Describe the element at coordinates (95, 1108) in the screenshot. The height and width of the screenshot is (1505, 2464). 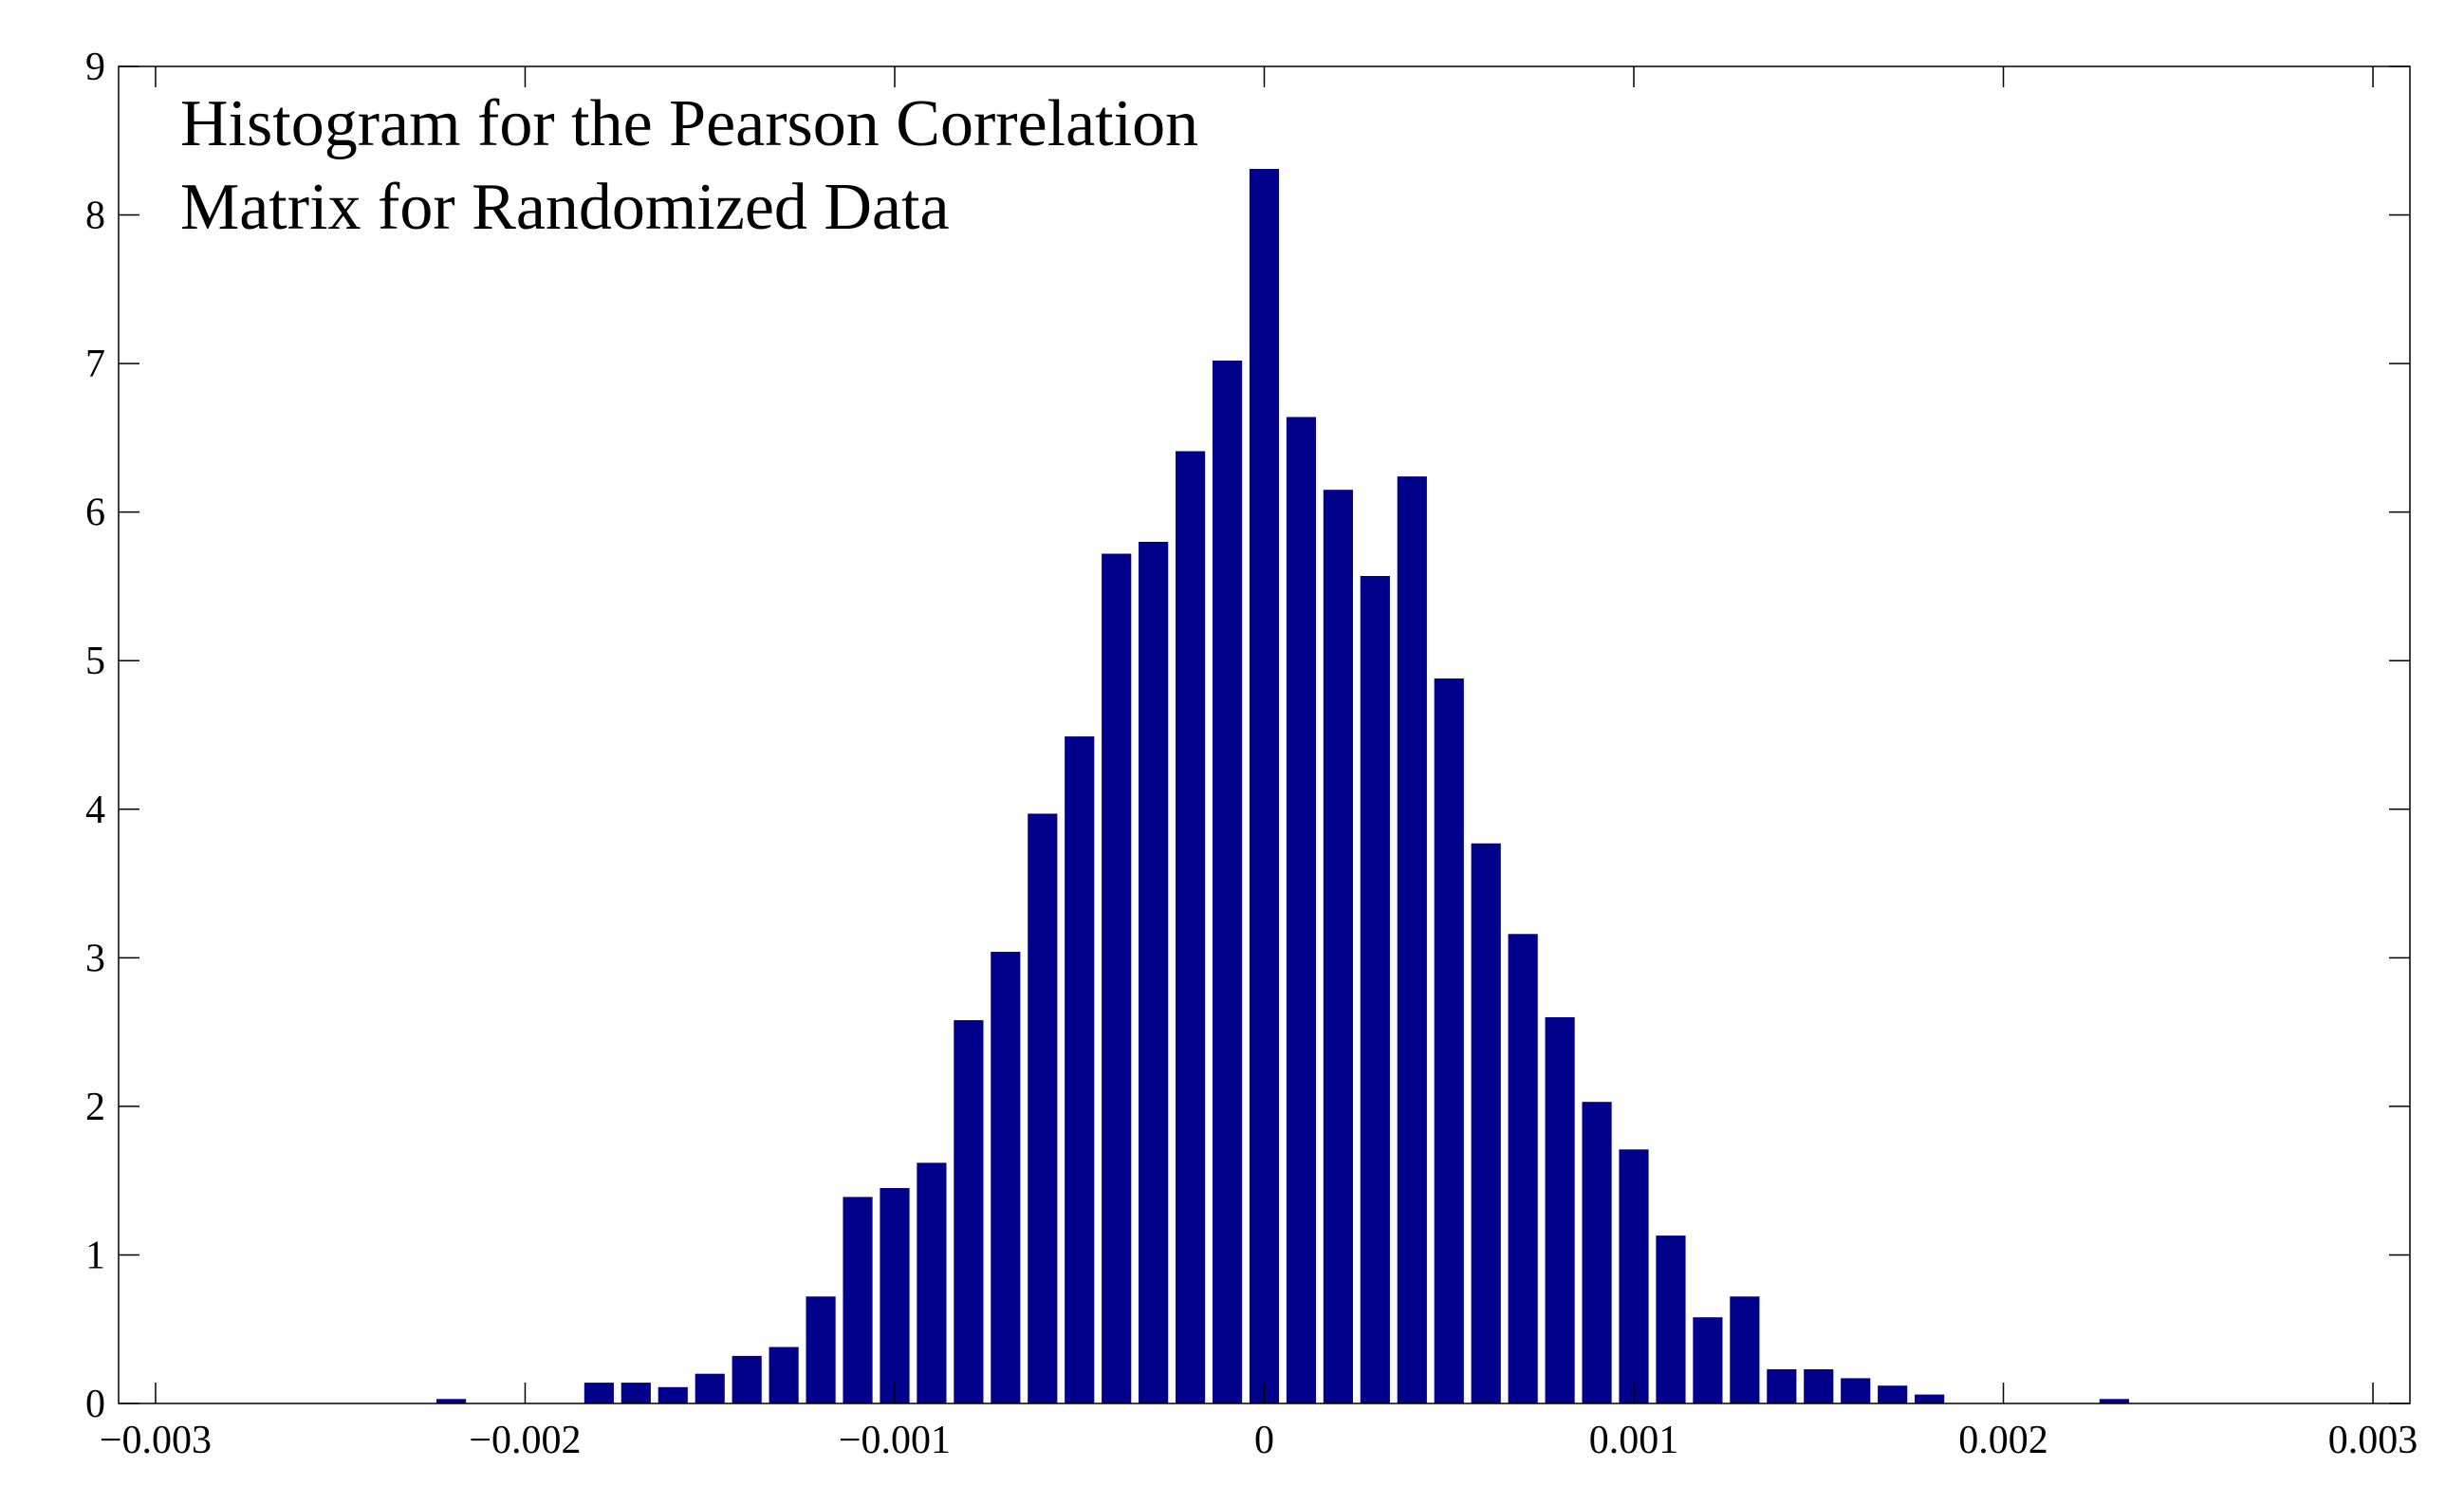
I see `y-tick-label: 2` at that location.